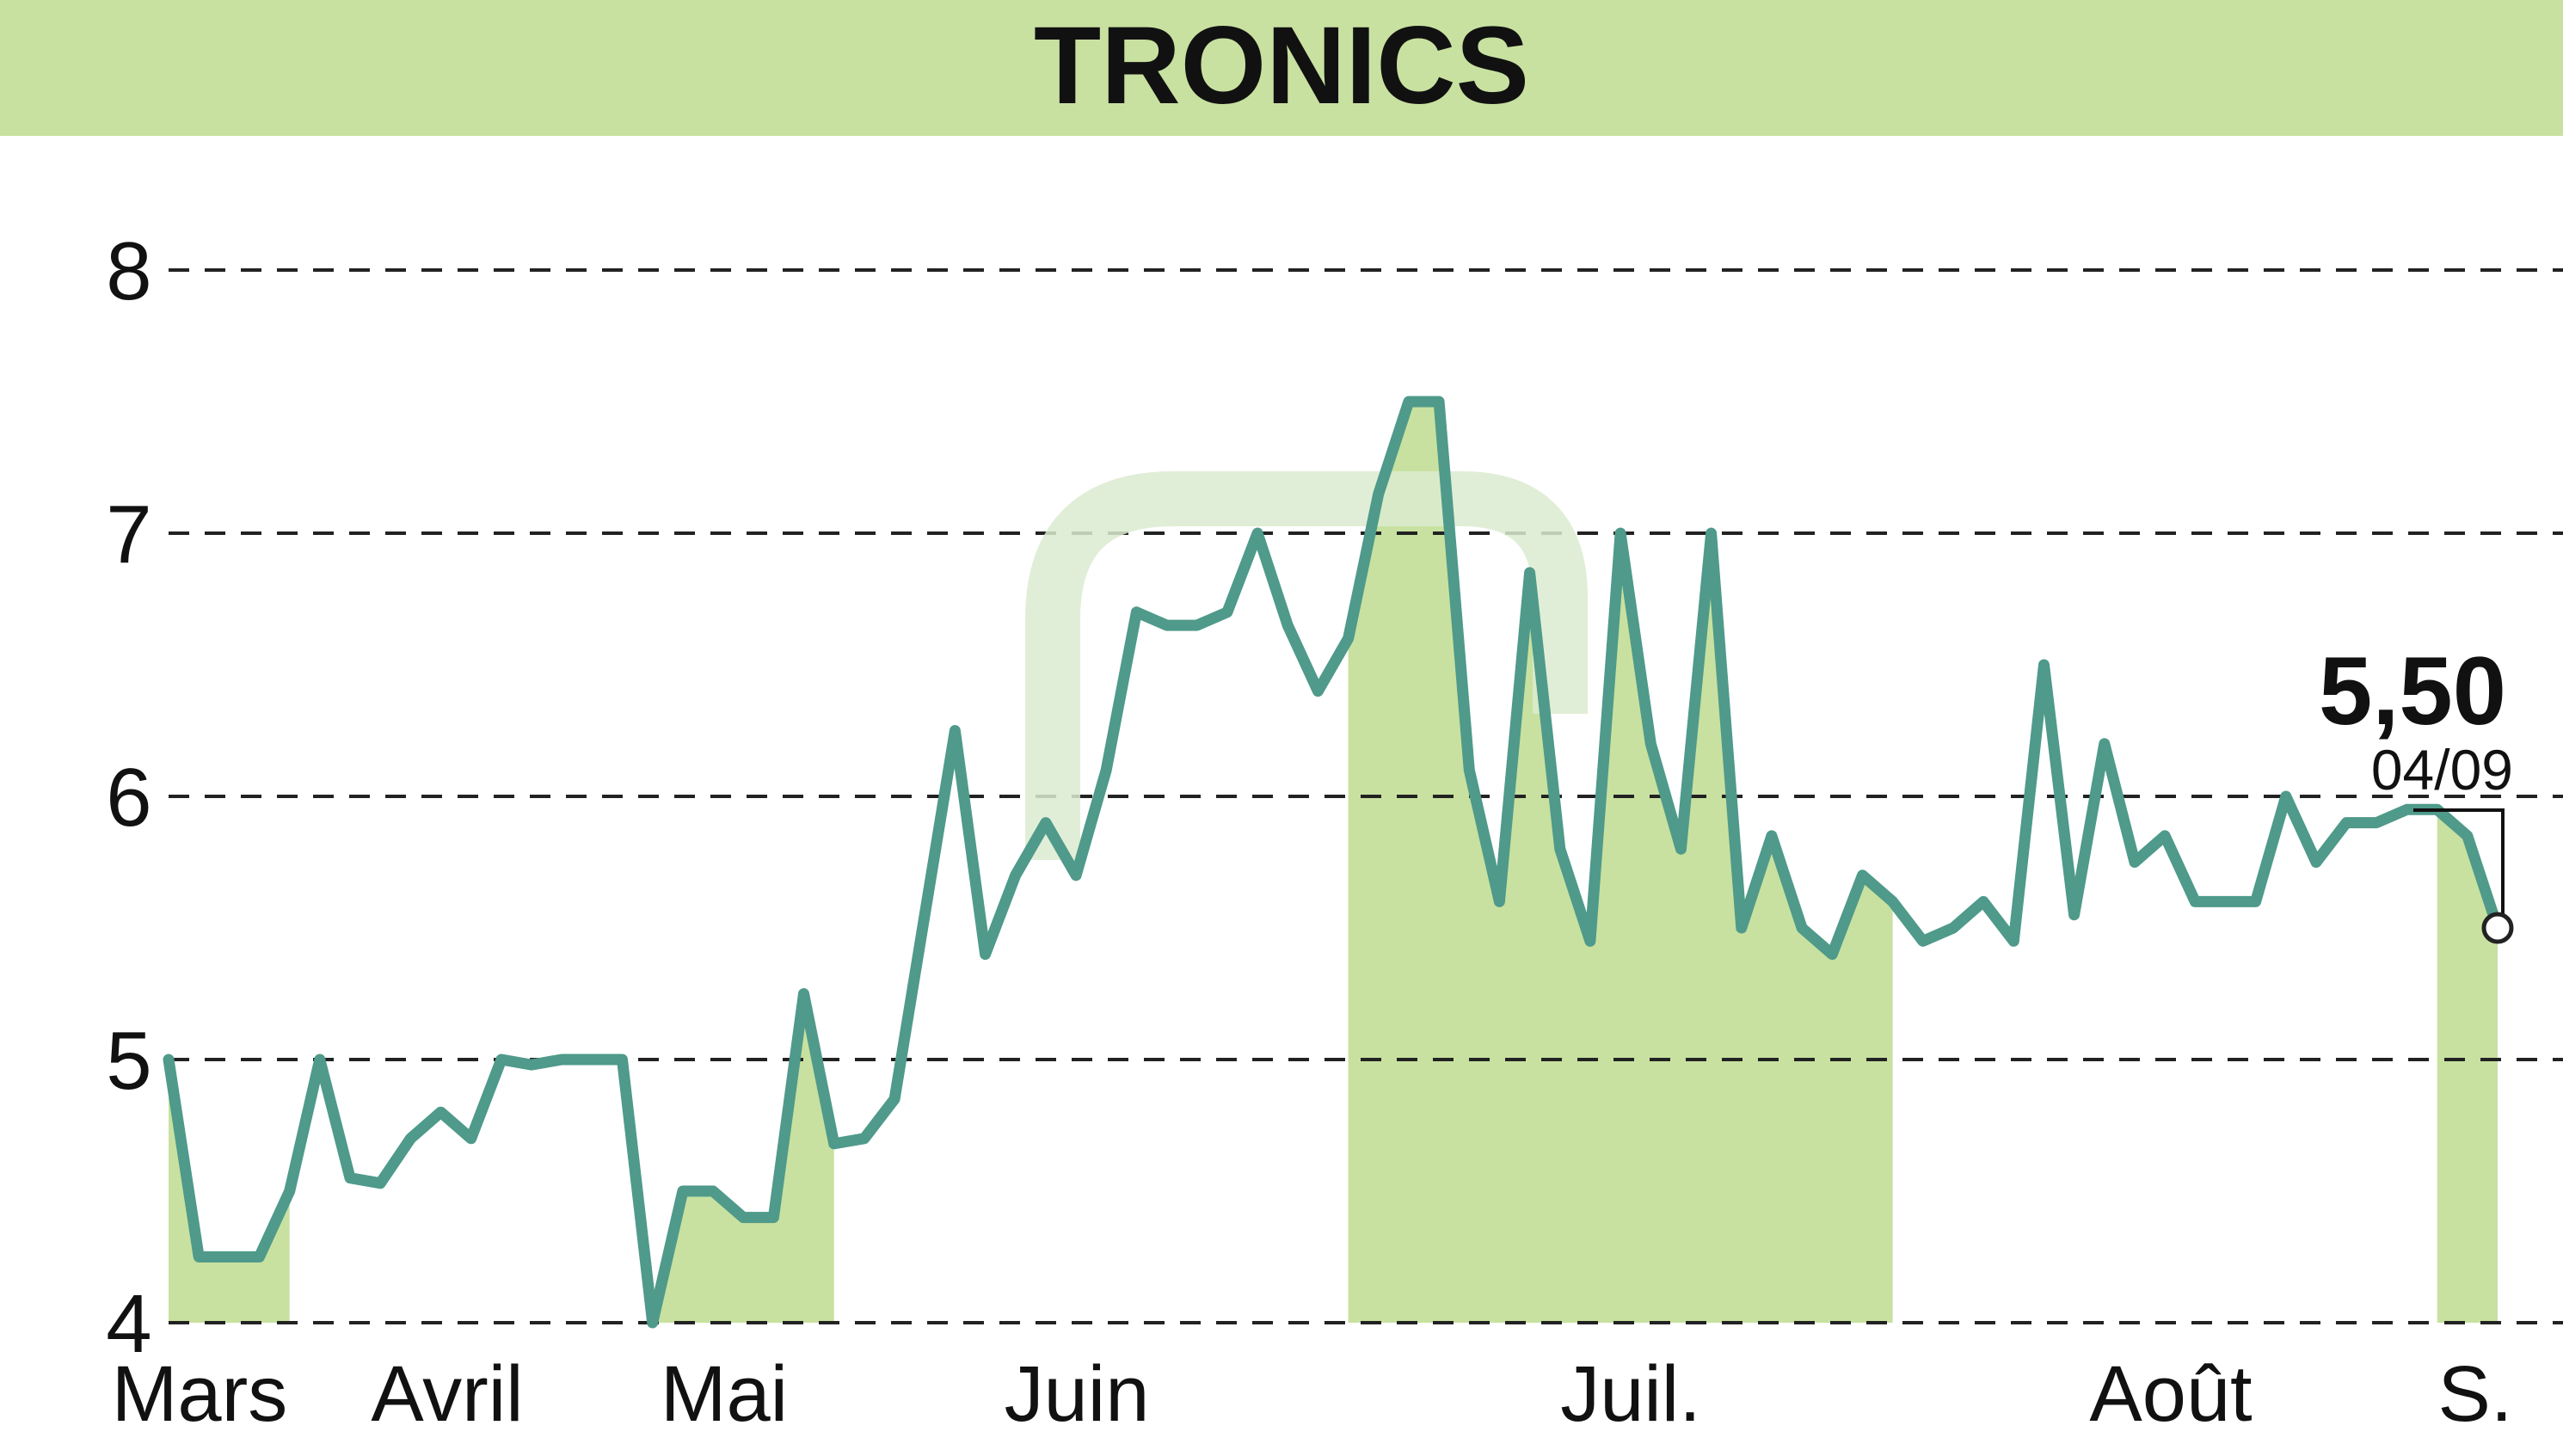  I want to click on watermark-arrow, so click(1306, 665).